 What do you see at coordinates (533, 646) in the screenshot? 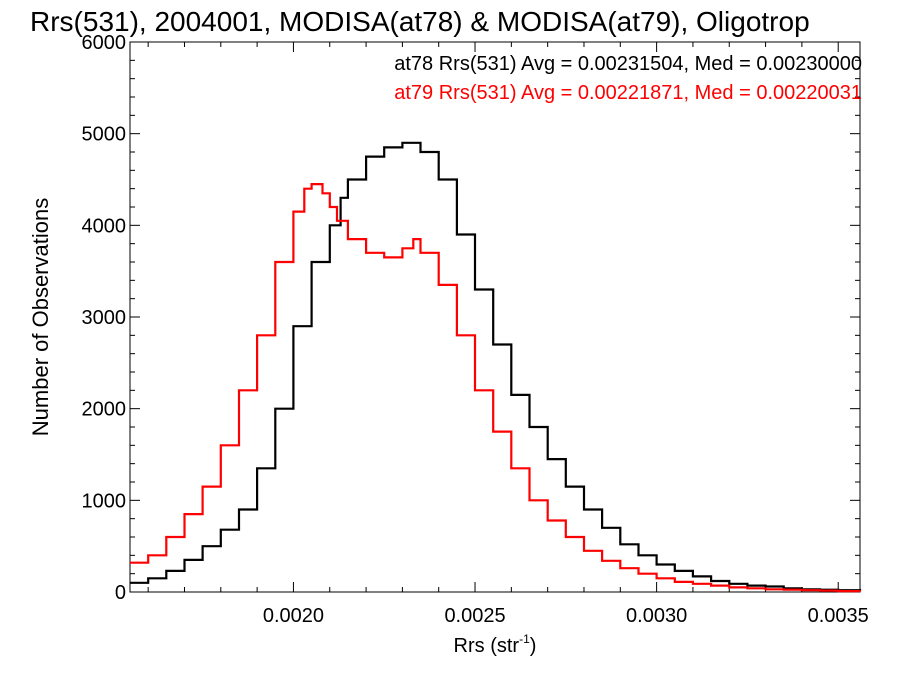
I see `x-axis-label-close: )` at bounding box center [533, 646].